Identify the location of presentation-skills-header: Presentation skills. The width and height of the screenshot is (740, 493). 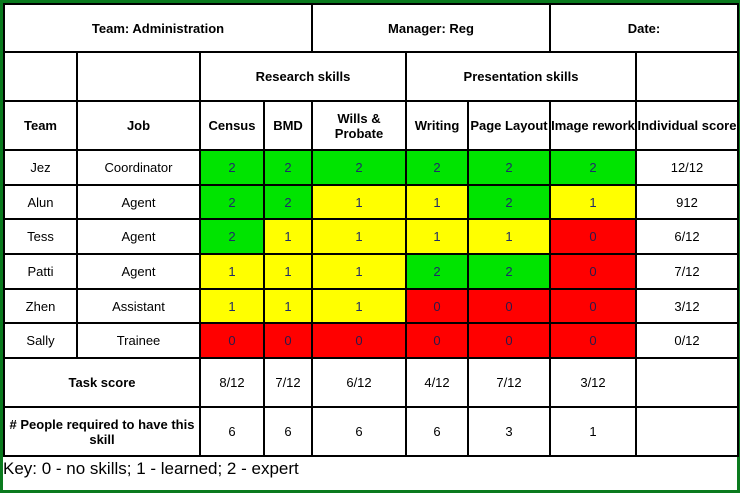
(521, 76).